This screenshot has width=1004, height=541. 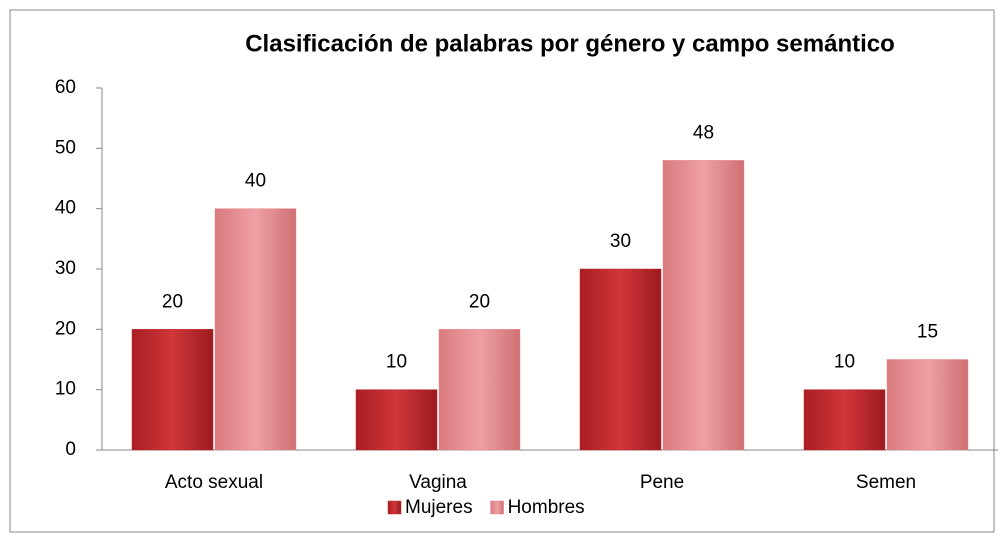 What do you see at coordinates (65, 268) in the screenshot?
I see `y-tick-label: 30` at bounding box center [65, 268].